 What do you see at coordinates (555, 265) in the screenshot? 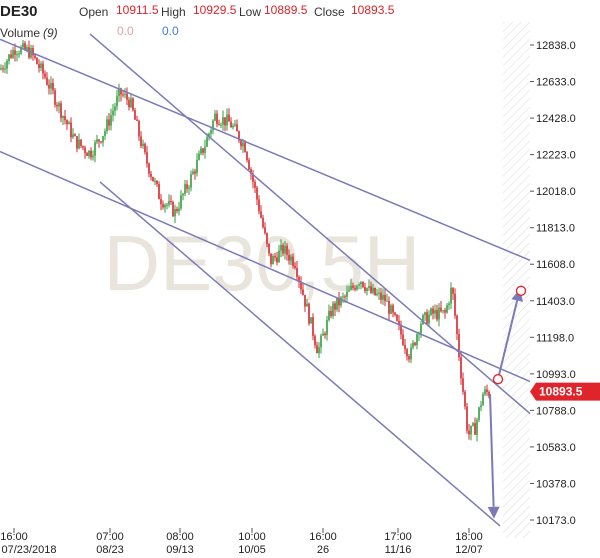
I see `y-tick-label: 11608.0` at bounding box center [555, 265].